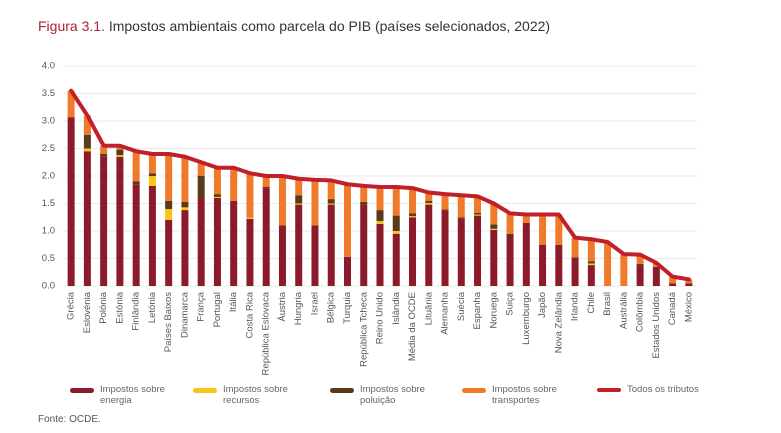 The width and height of the screenshot is (781, 433). I want to click on x-tick-label: Nova Zelândia, so click(558, 322).